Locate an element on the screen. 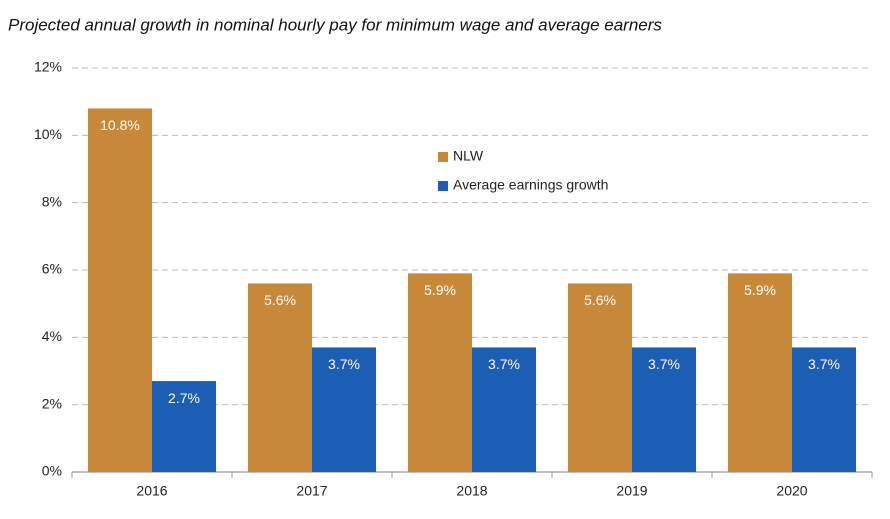  value-label: 2.7% is located at coordinates (184, 398).